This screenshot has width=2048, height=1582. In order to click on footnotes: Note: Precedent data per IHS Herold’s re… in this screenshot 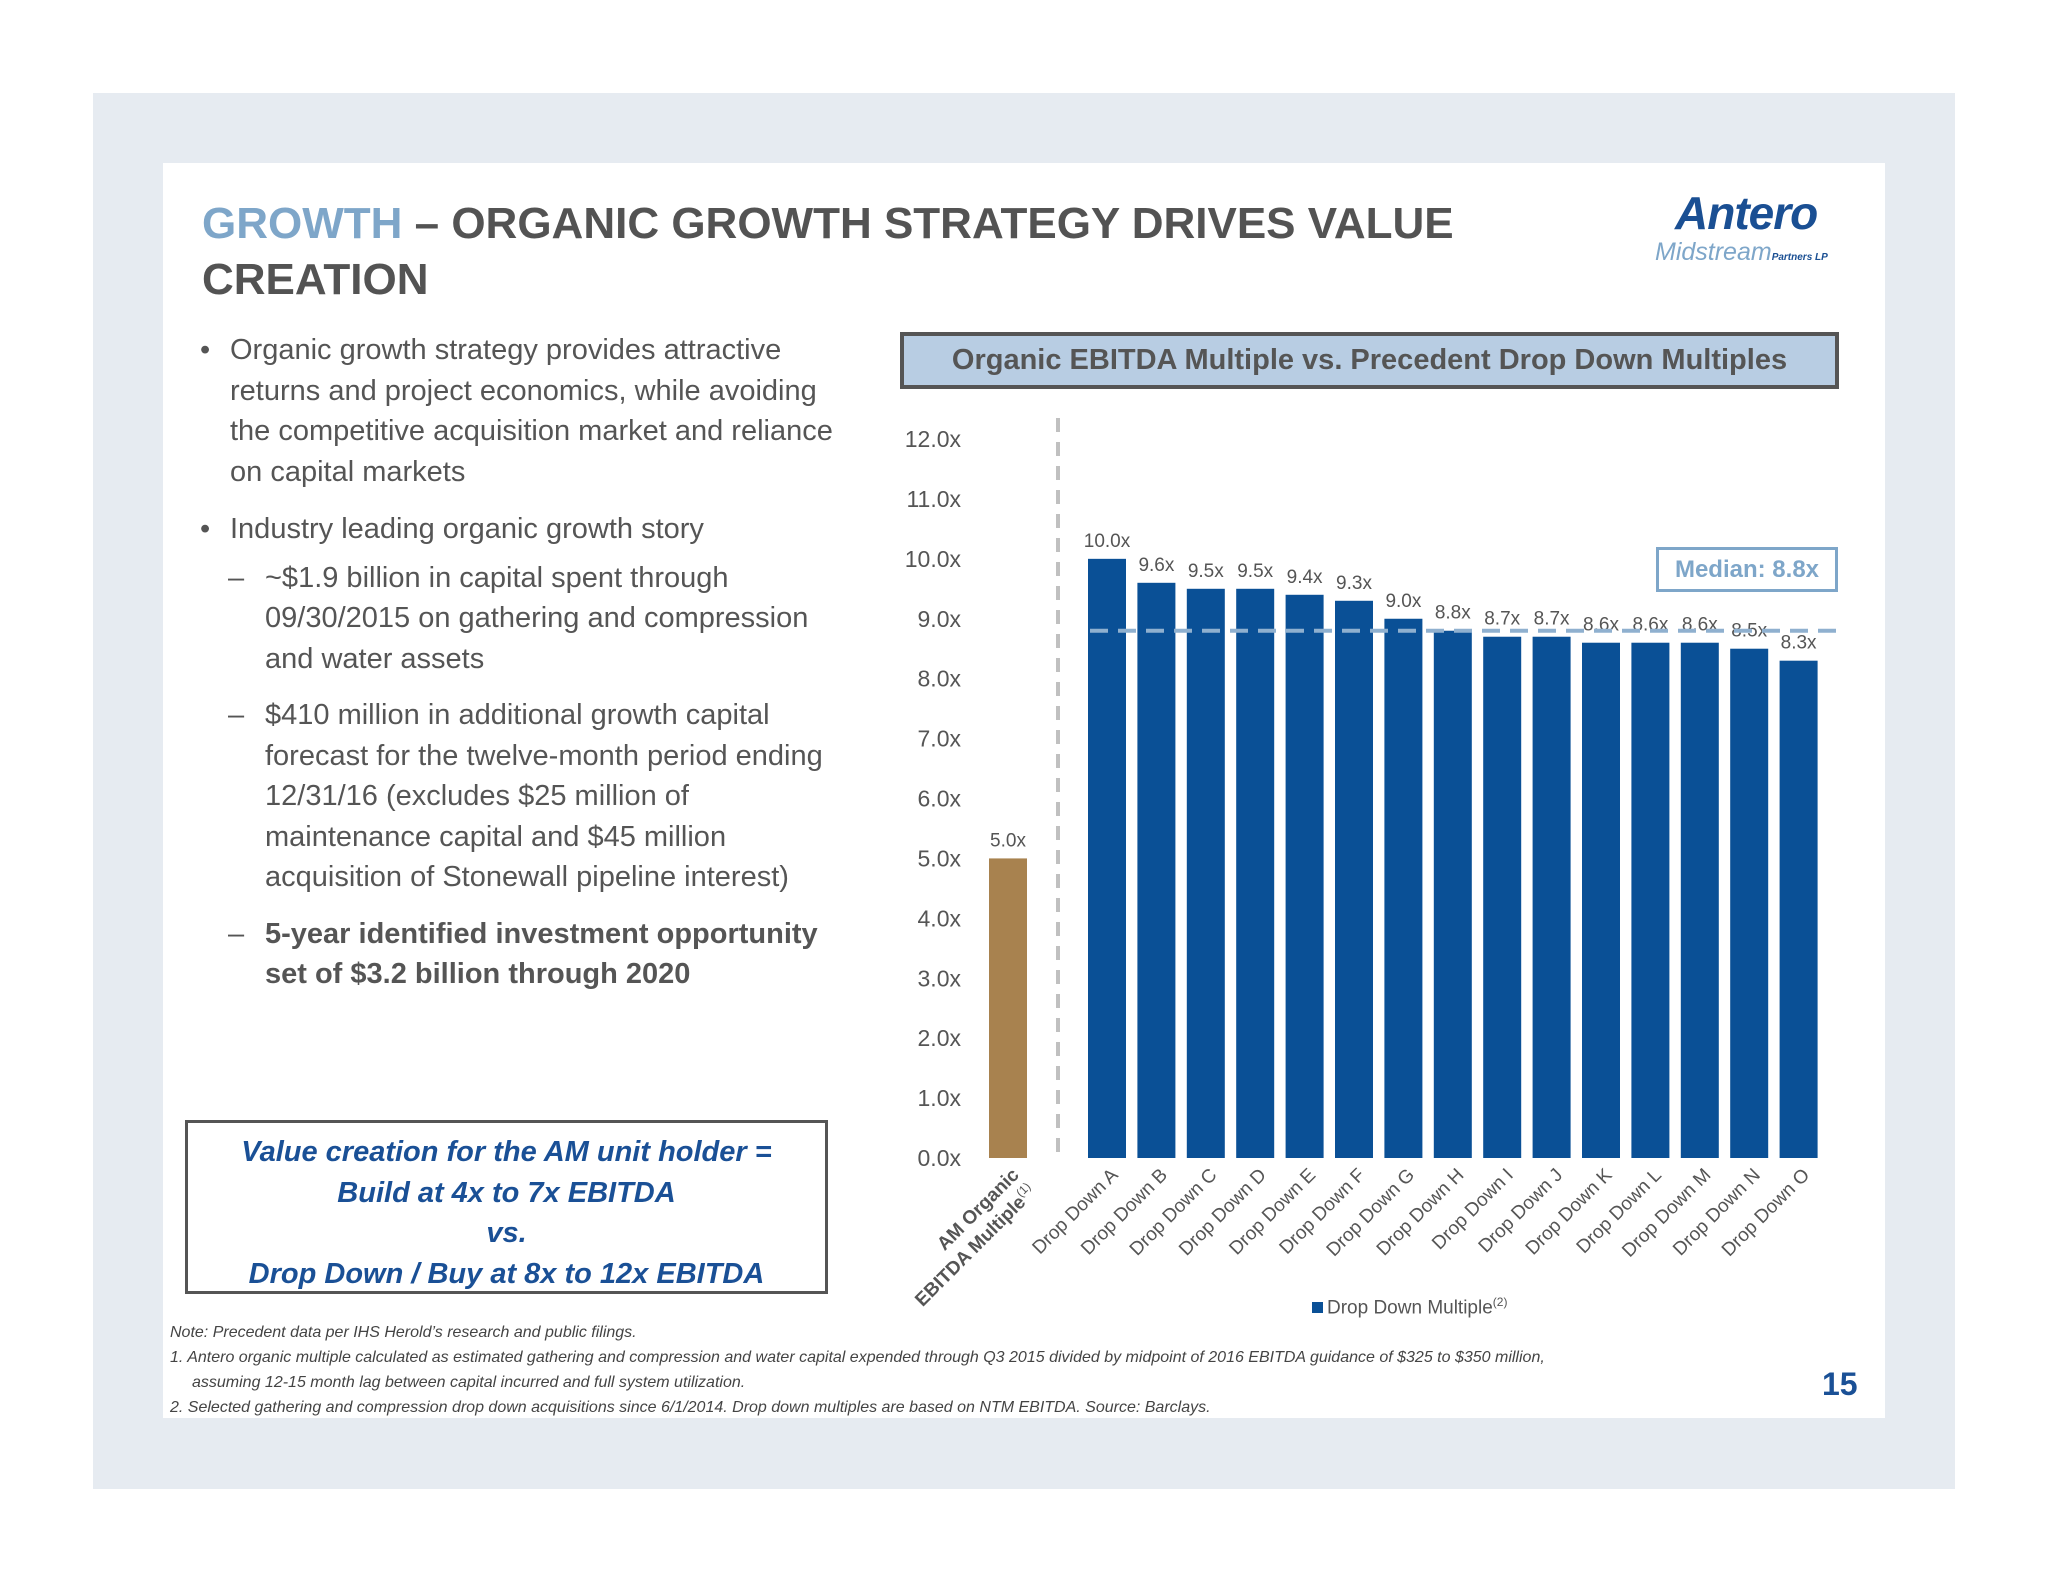, I will do `click(857, 1370)`.